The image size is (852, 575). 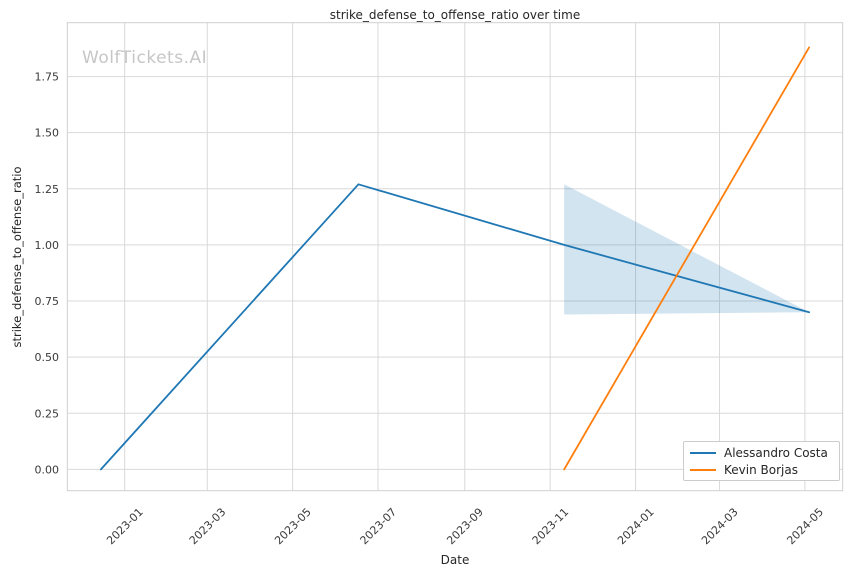 I want to click on y-tick-label: 0.50, so click(x=47, y=357).